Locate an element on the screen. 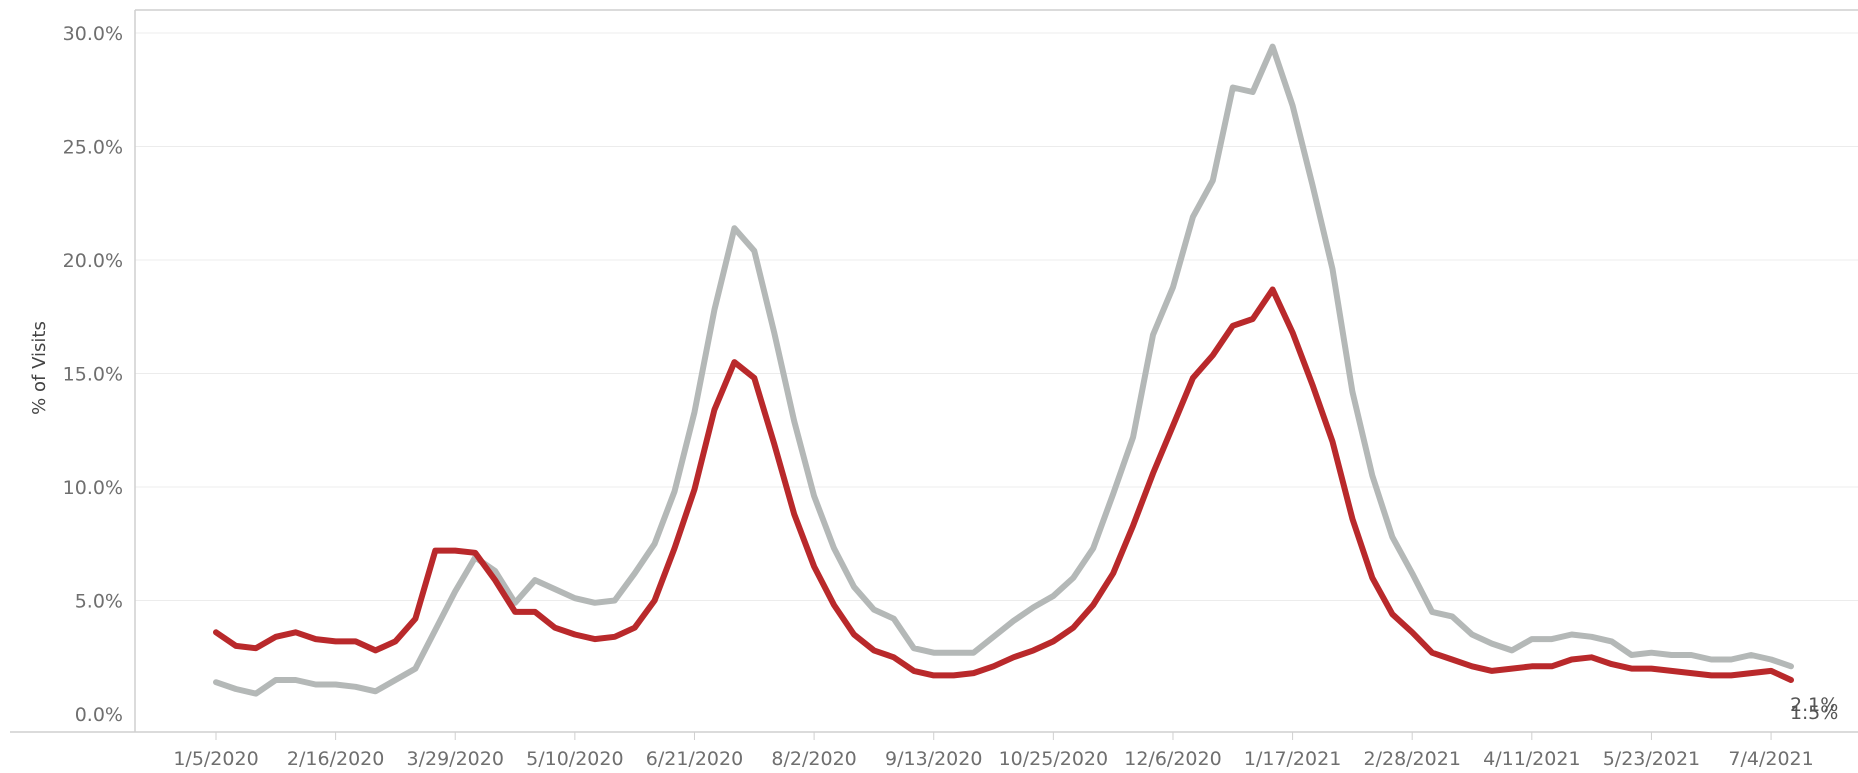  x-tick-label: 5/10/2020 is located at coordinates (574, 759).